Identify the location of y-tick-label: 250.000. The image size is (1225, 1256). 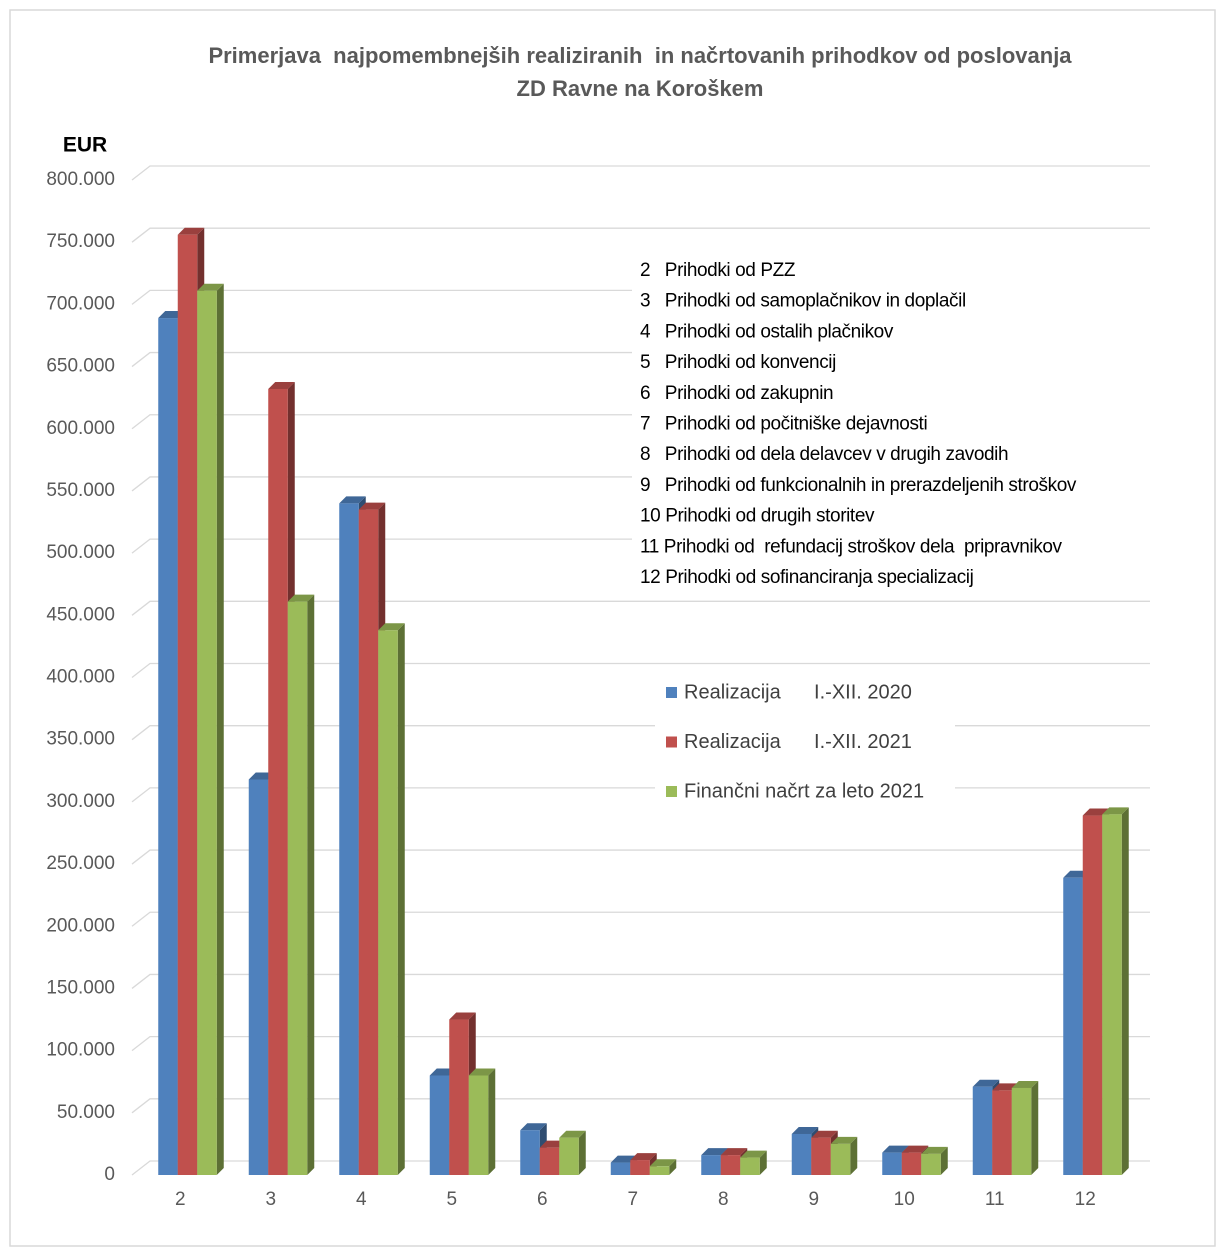
(80, 863).